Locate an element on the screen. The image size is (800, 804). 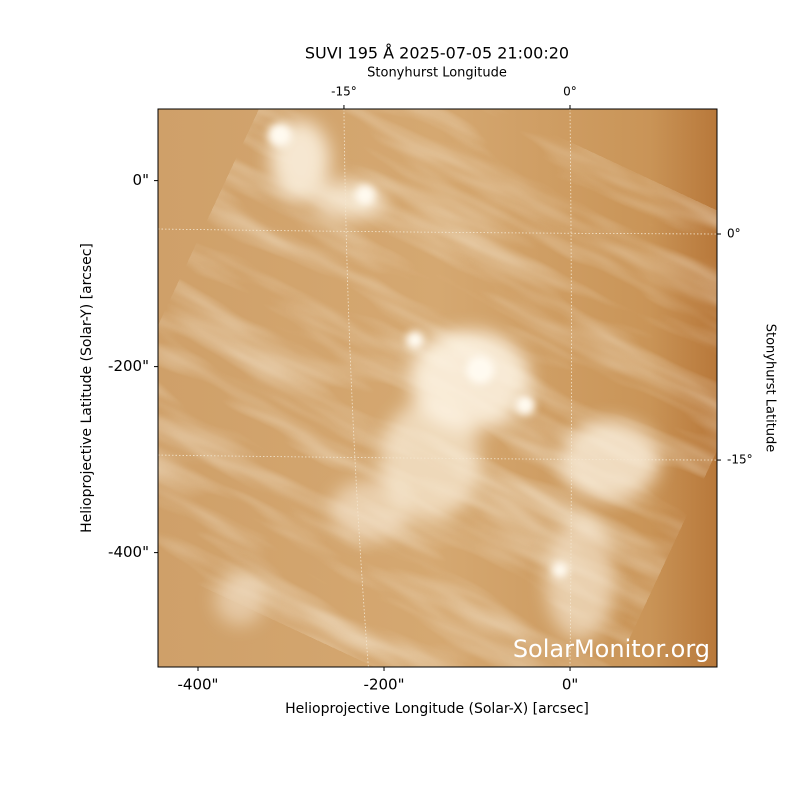
lon-tick-label: -15° is located at coordinates (344, 92).